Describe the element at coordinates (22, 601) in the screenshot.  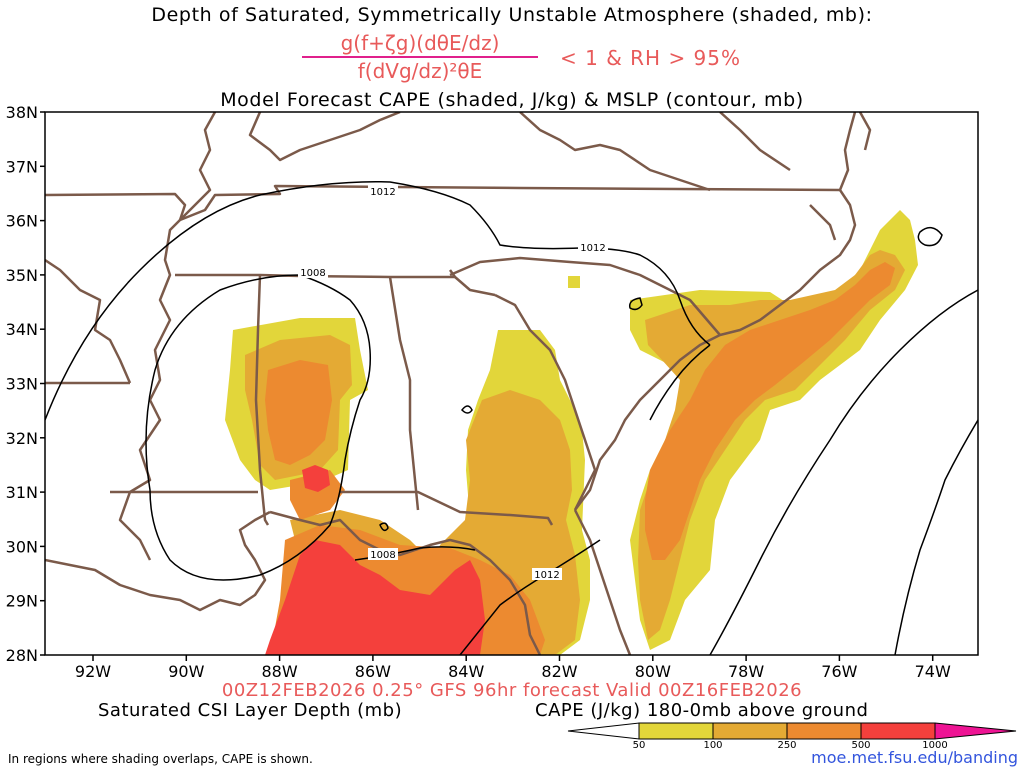
I see `latitude-label: 29N` at that location.